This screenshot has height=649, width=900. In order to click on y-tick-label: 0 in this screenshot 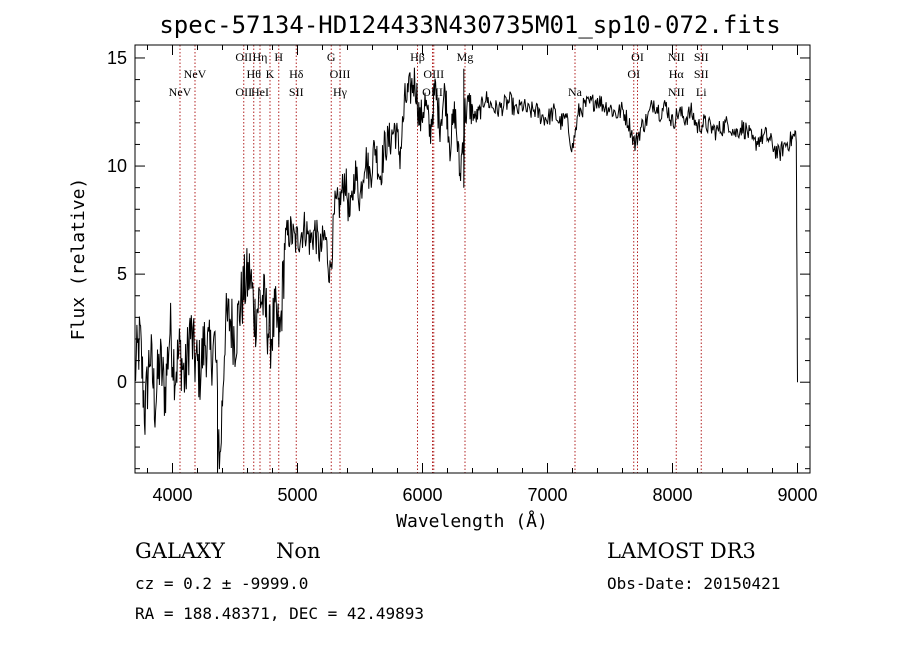, I will do `click(122, 382)`.